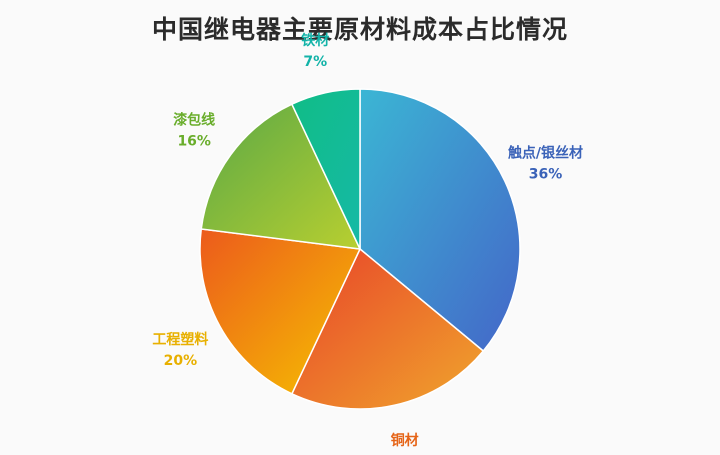 Image resolution: width=720 pixels, height=455 pixels. I want to click on pie-slice-iron, so click(325, 169).